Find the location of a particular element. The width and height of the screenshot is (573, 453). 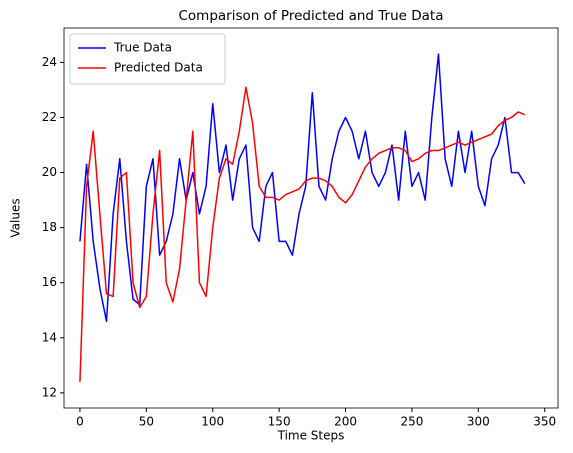

y-tick-label: 20 is located at coordinates (49, 172).